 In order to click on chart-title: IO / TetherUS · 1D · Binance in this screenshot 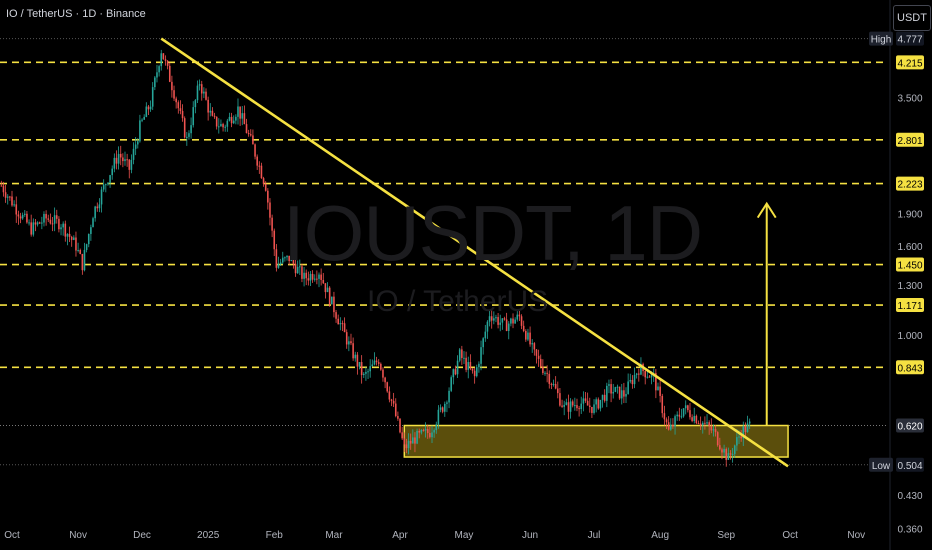, I will do `click(76, 14)`.